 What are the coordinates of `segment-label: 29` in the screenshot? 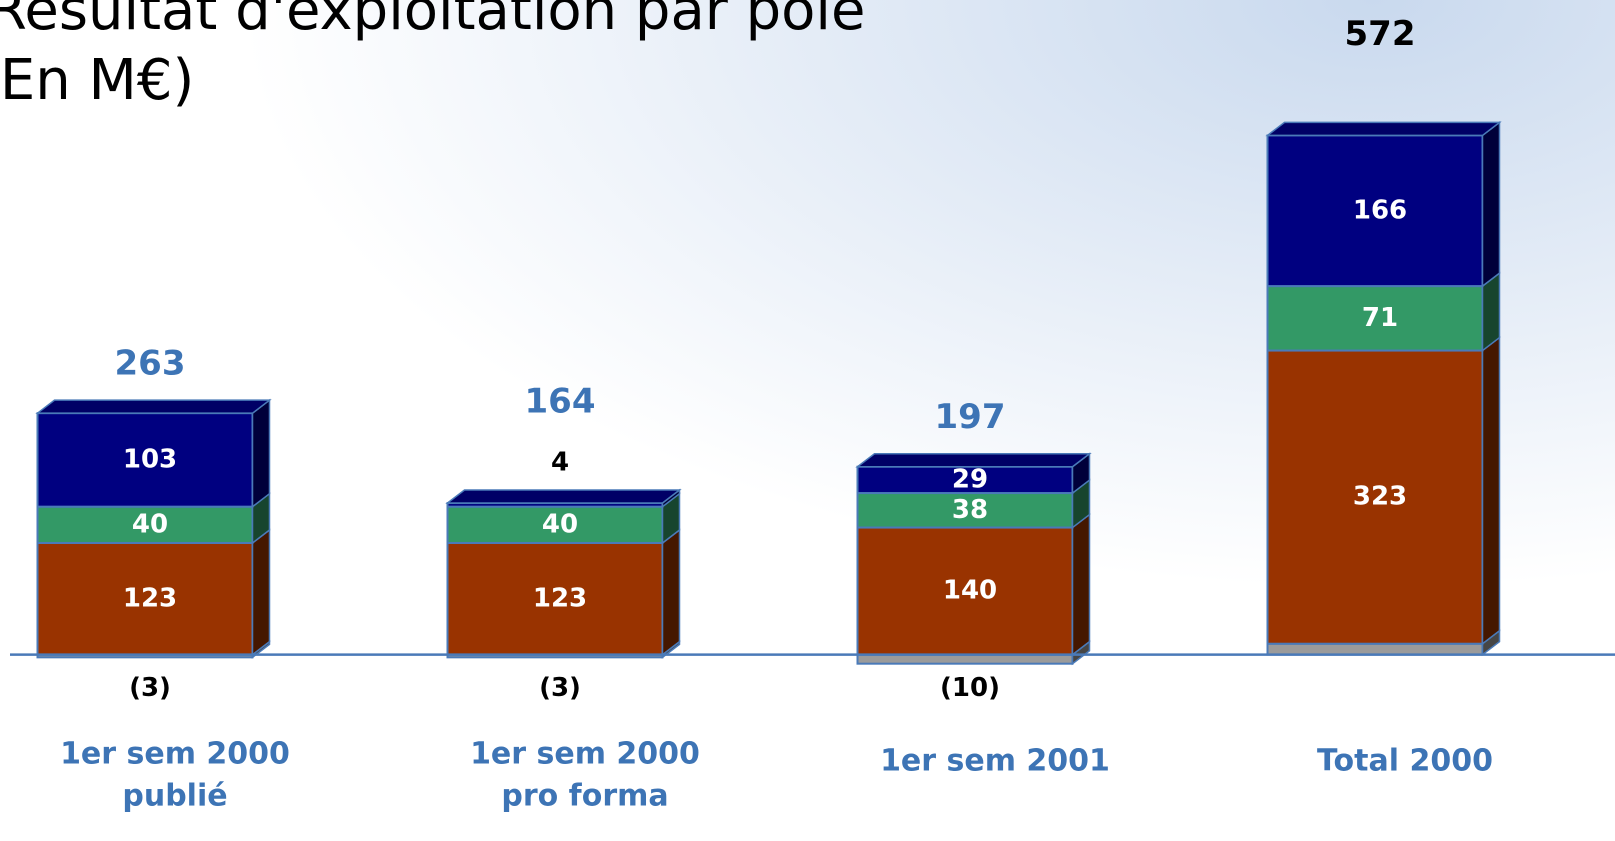 It's located at (970, 479).